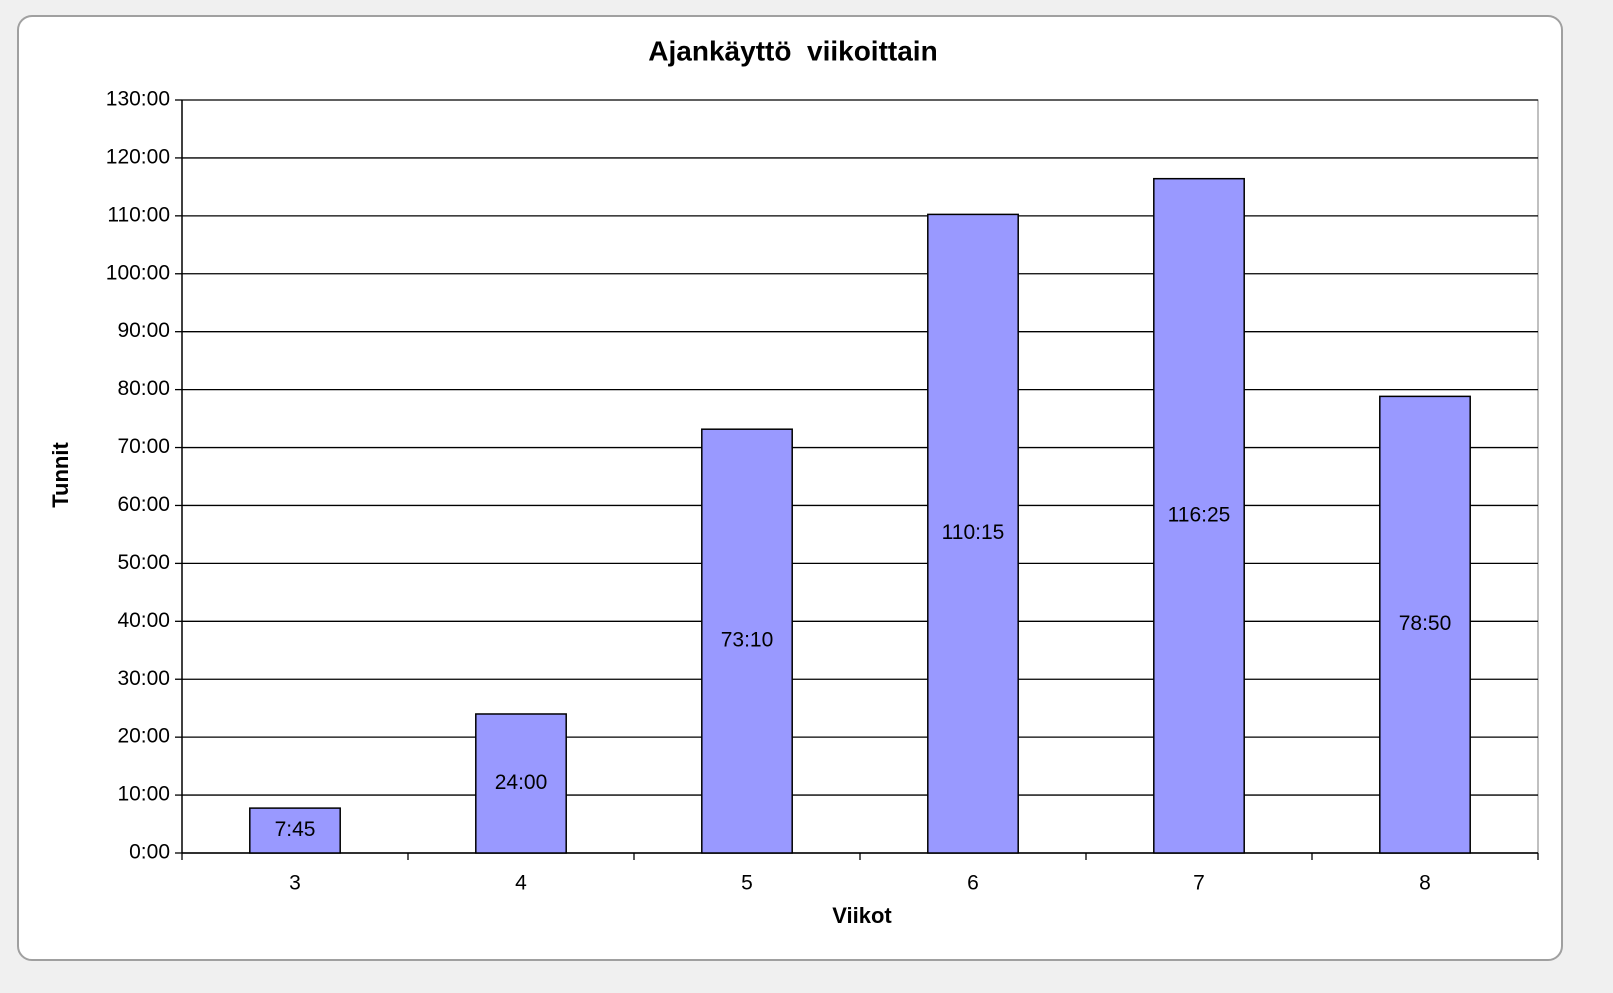  Describe the element at coordinates (1199, 883) in the screenshot. I see `x-tick-label: 7` at that location.